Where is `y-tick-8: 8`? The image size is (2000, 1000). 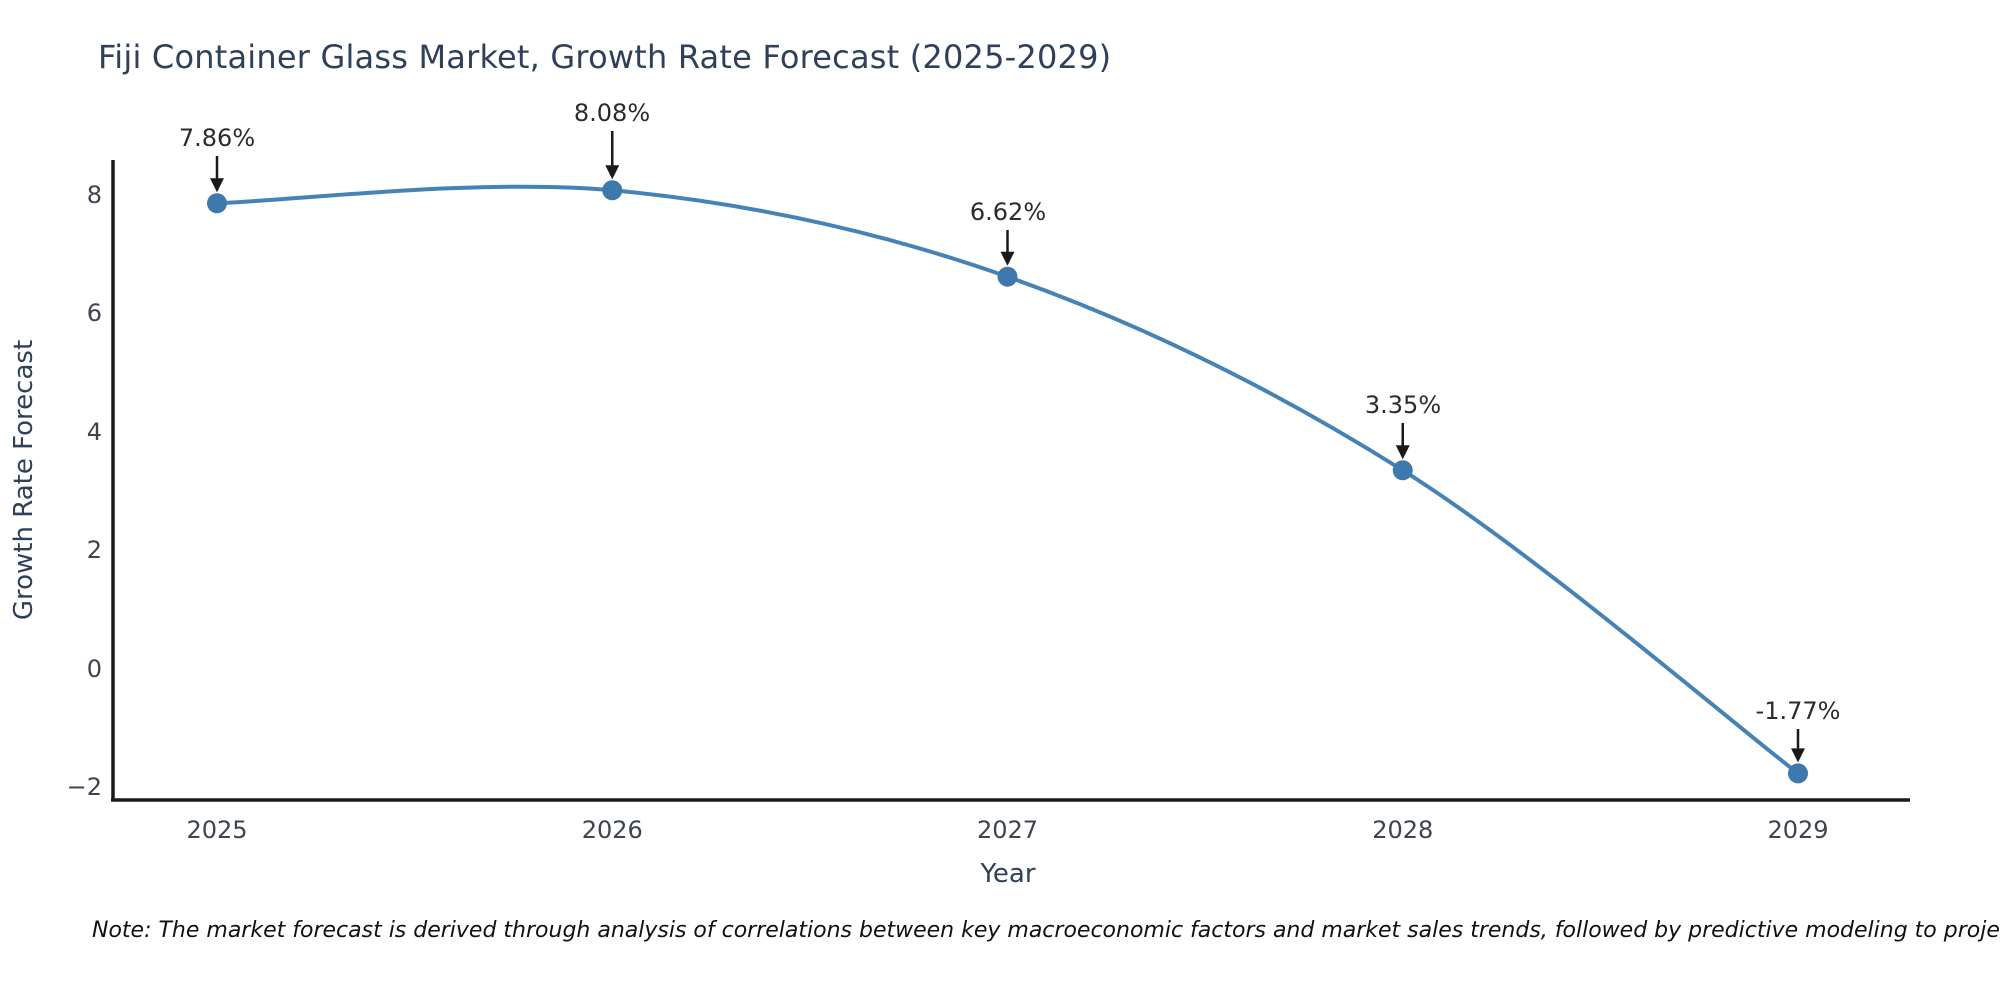
y-tick-8: 8 is located at coordinates (94, 195).